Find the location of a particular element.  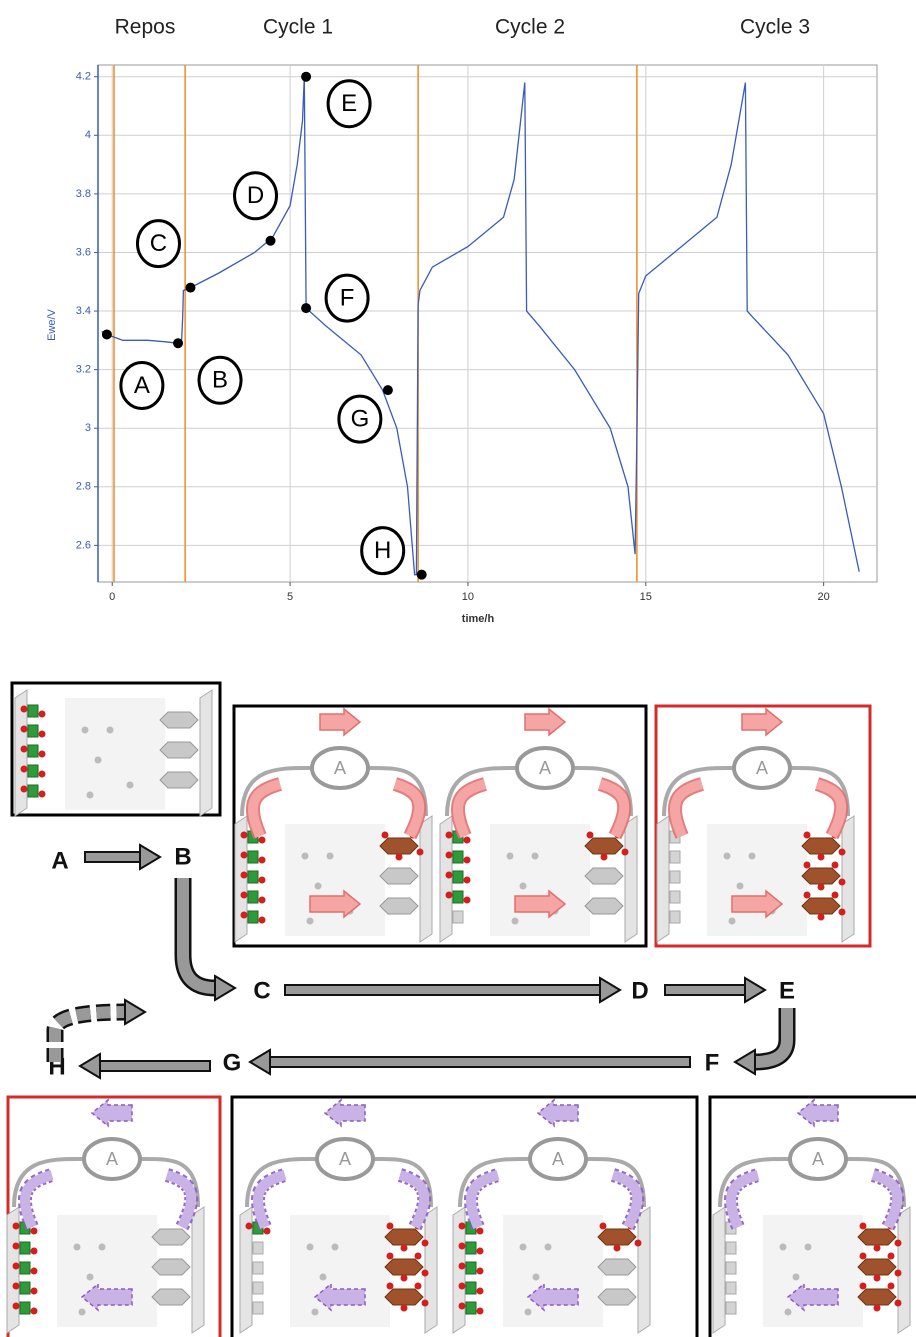

step-label: D is located at coordinates (639, 990).